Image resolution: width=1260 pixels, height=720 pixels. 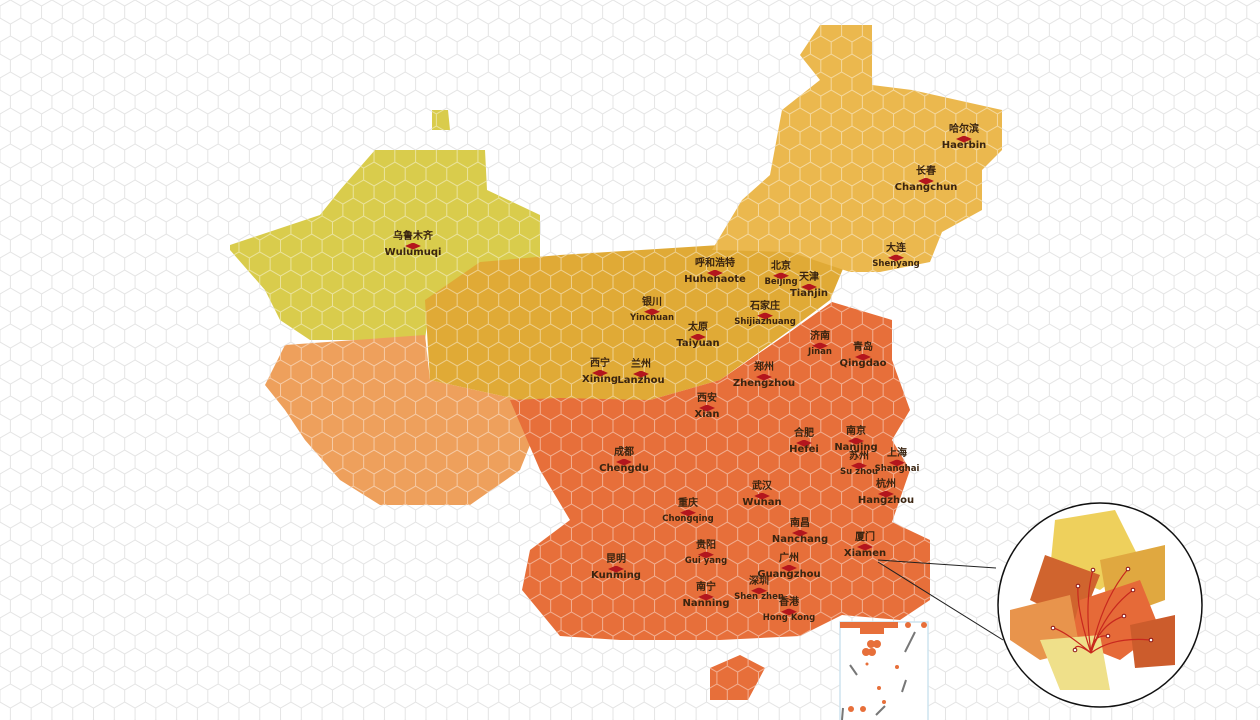 I want to click on city-marker: 郑州 Zhengzhou, so click(x=764, y=375).